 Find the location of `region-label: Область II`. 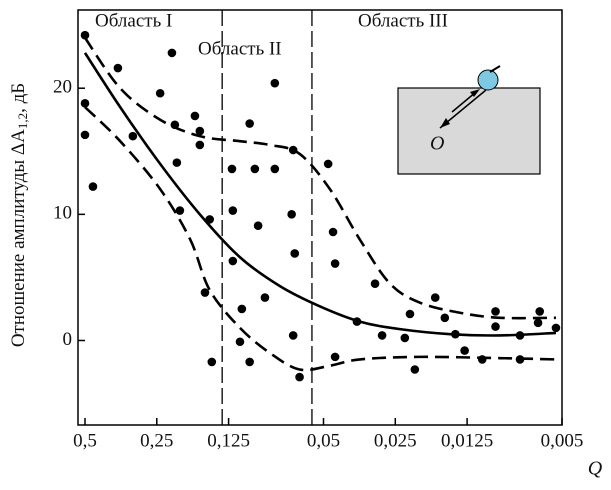

region-label: Область II is located at coordinates (240, 48).